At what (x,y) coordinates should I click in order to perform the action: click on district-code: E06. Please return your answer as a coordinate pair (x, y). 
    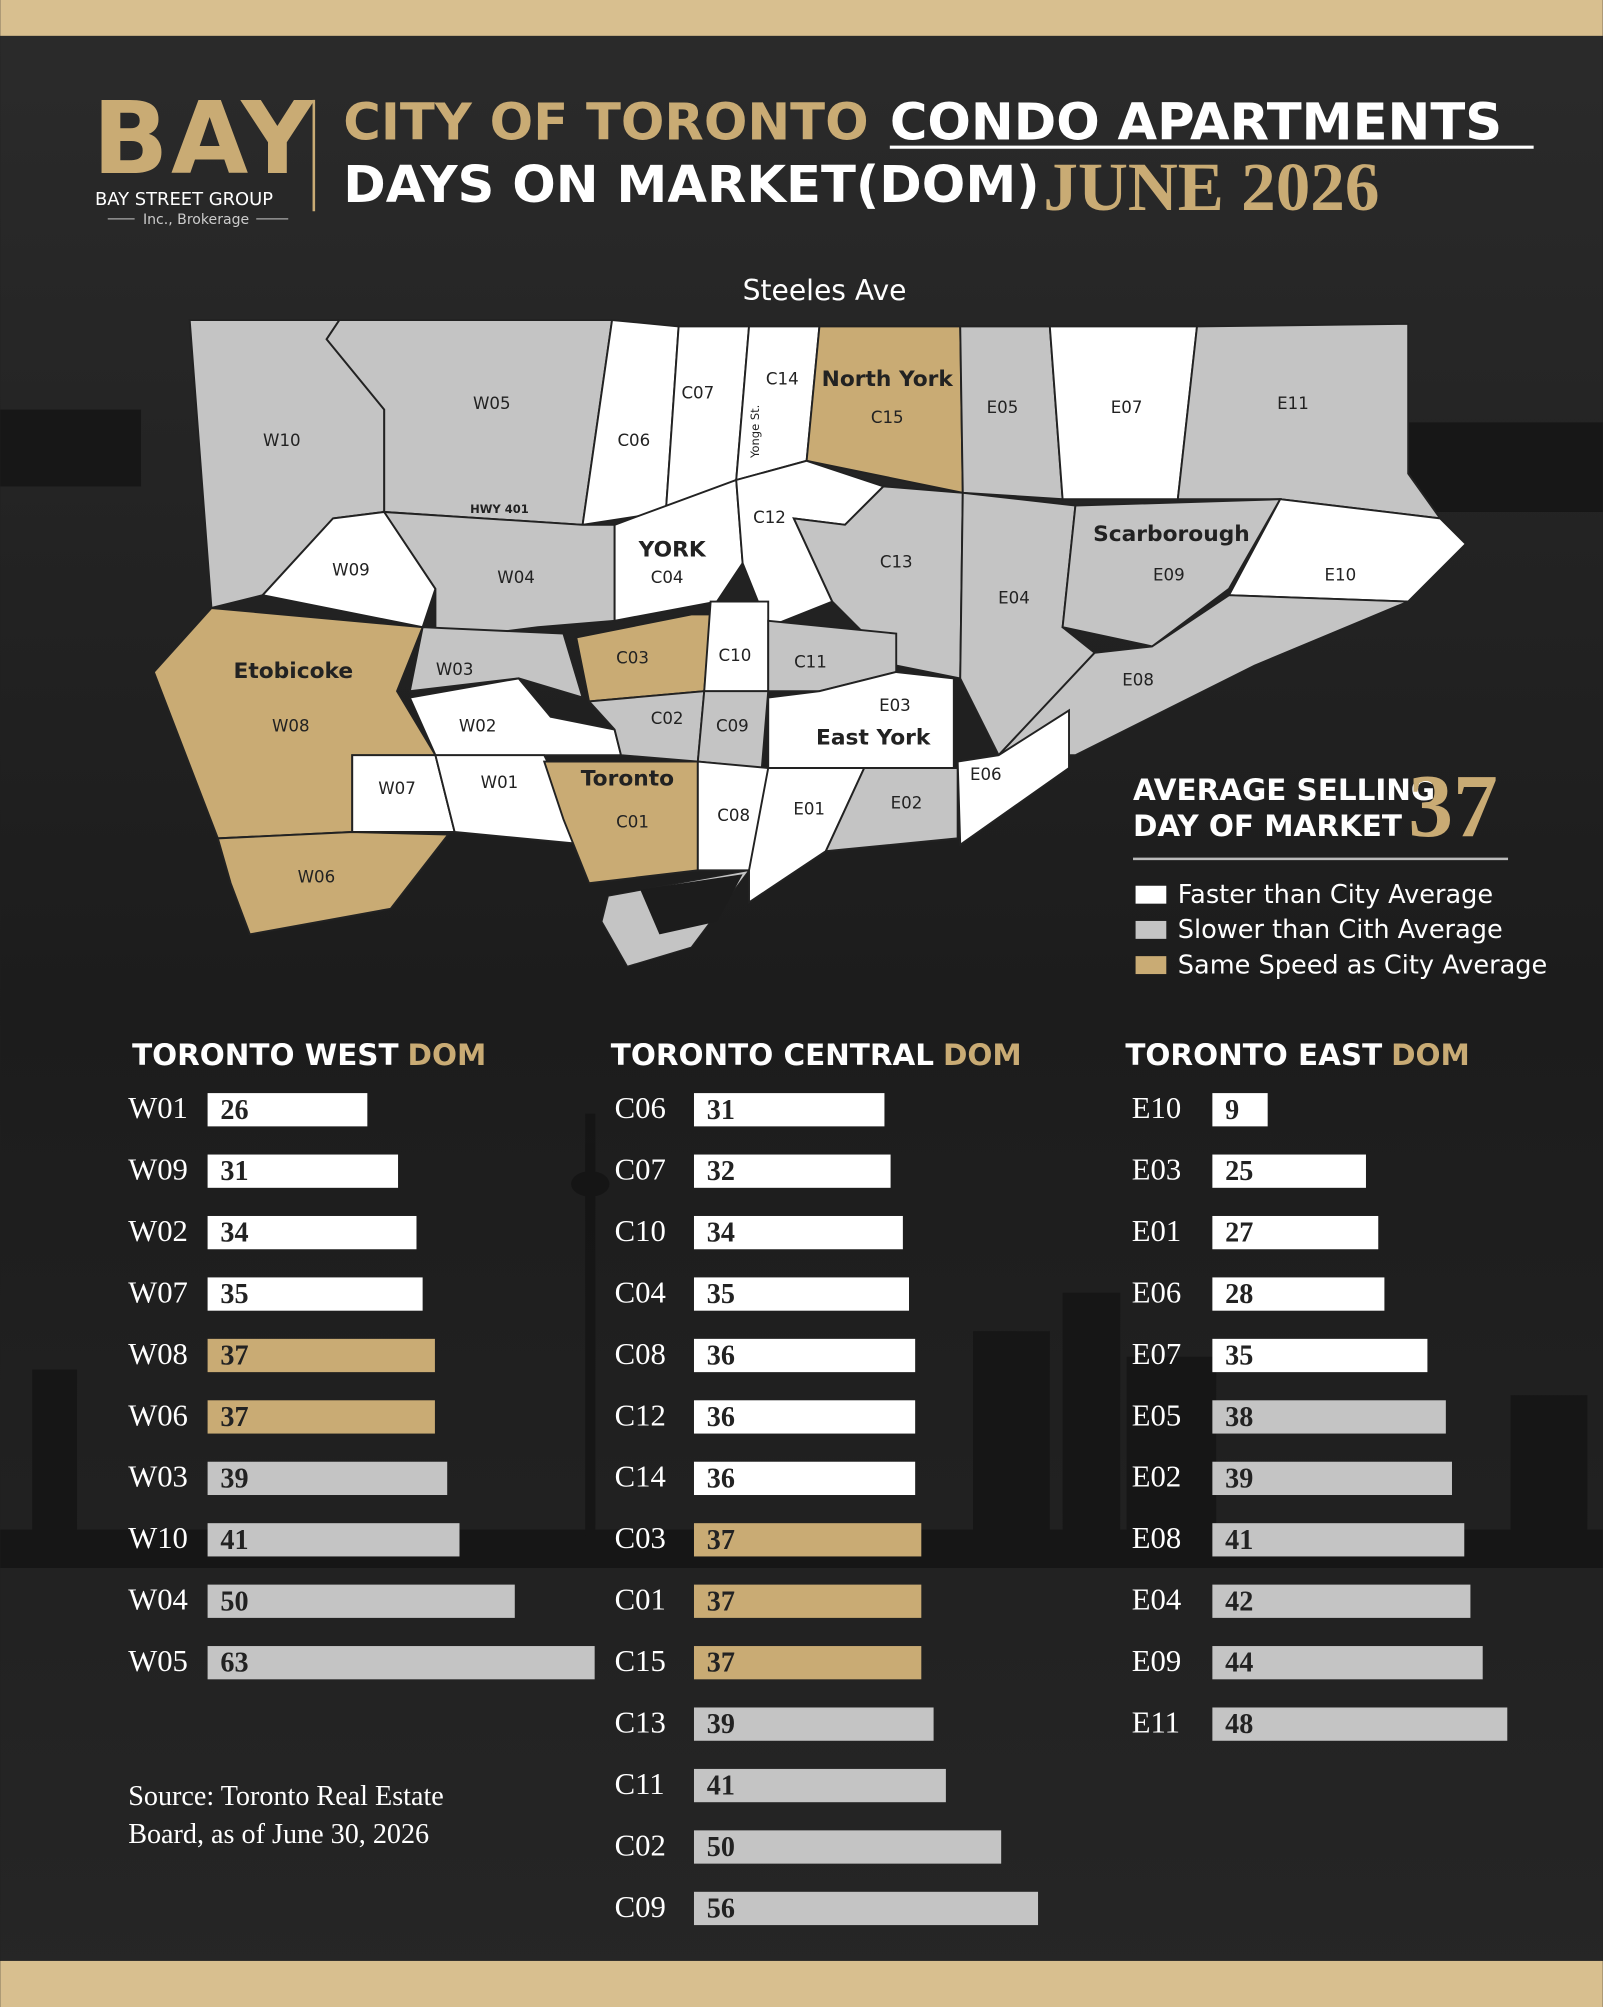
    Looking at the image, I should click on (986, 774).